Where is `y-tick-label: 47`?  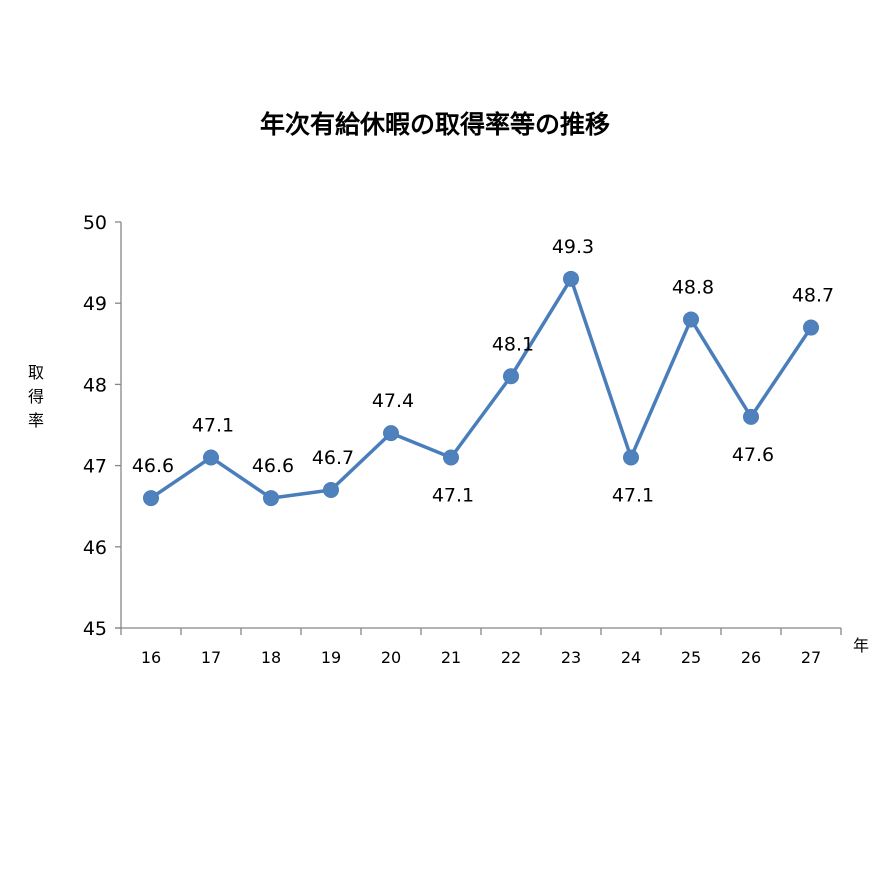 y-tick-label: 47 is located at coordinates (95, 467).